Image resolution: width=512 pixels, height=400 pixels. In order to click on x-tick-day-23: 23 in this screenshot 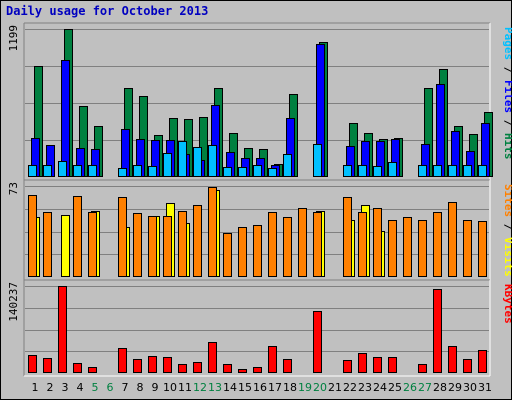, I will do `click(365, 387)`.